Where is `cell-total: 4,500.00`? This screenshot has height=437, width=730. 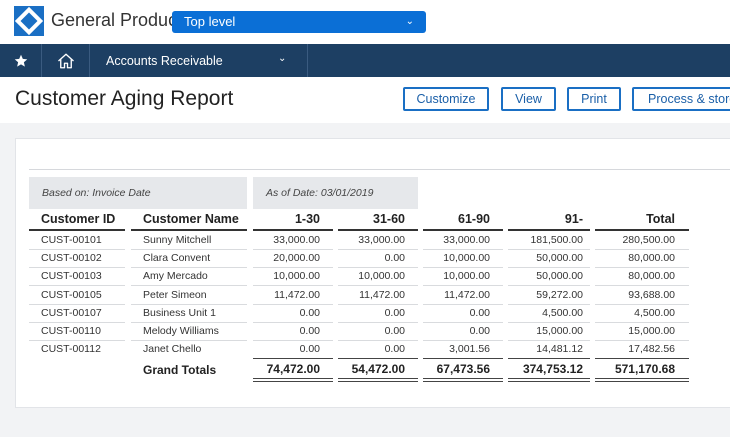 cell-total: 4,500.00 is located at coordinates (654, 313).